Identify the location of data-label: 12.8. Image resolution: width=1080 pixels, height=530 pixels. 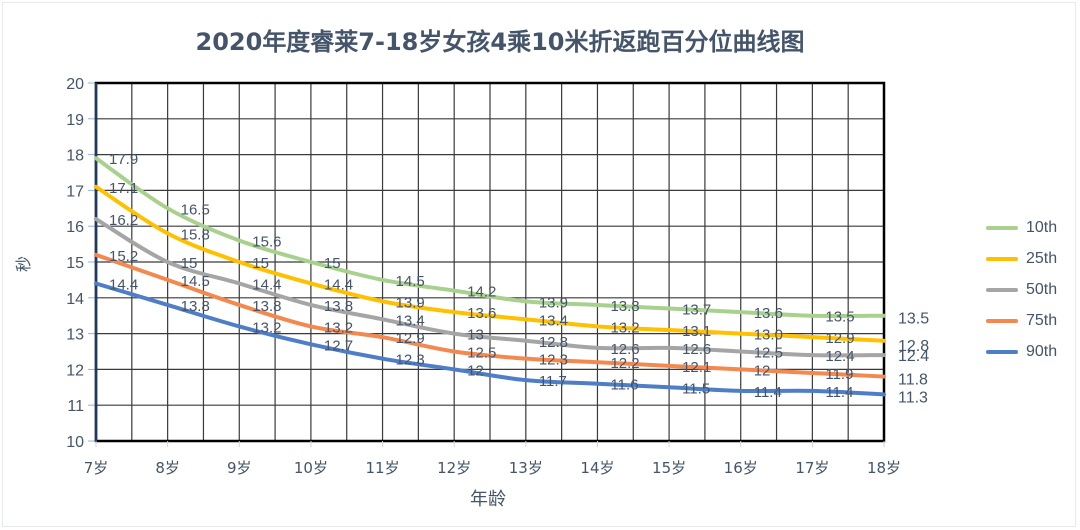
(553, 342).